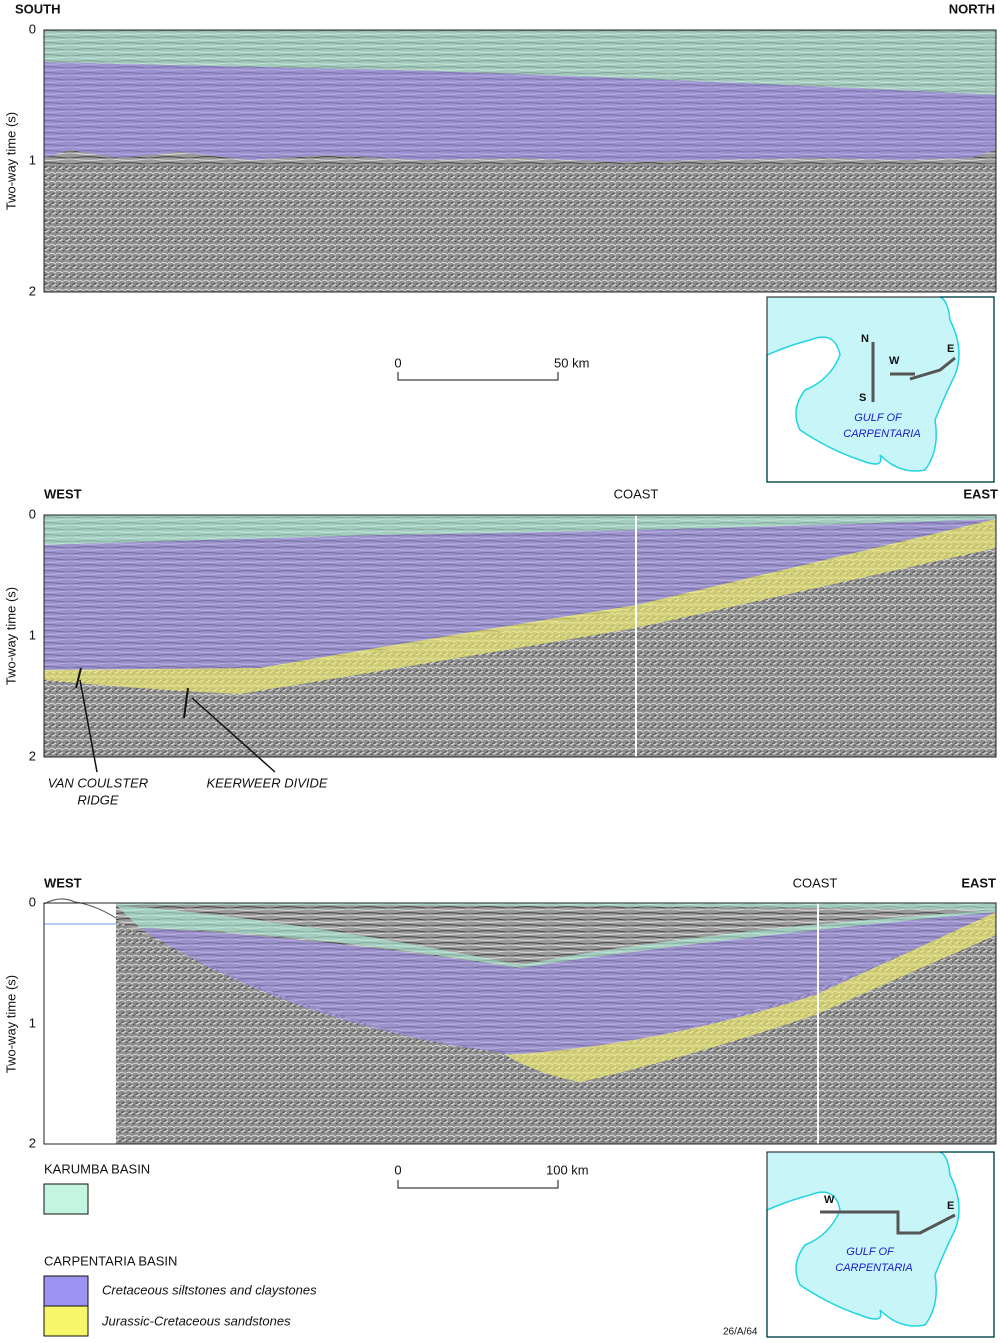  Describe the element at coordinates (38, 8) in the screenshot. I see `left-label: SOUTH` at that location.